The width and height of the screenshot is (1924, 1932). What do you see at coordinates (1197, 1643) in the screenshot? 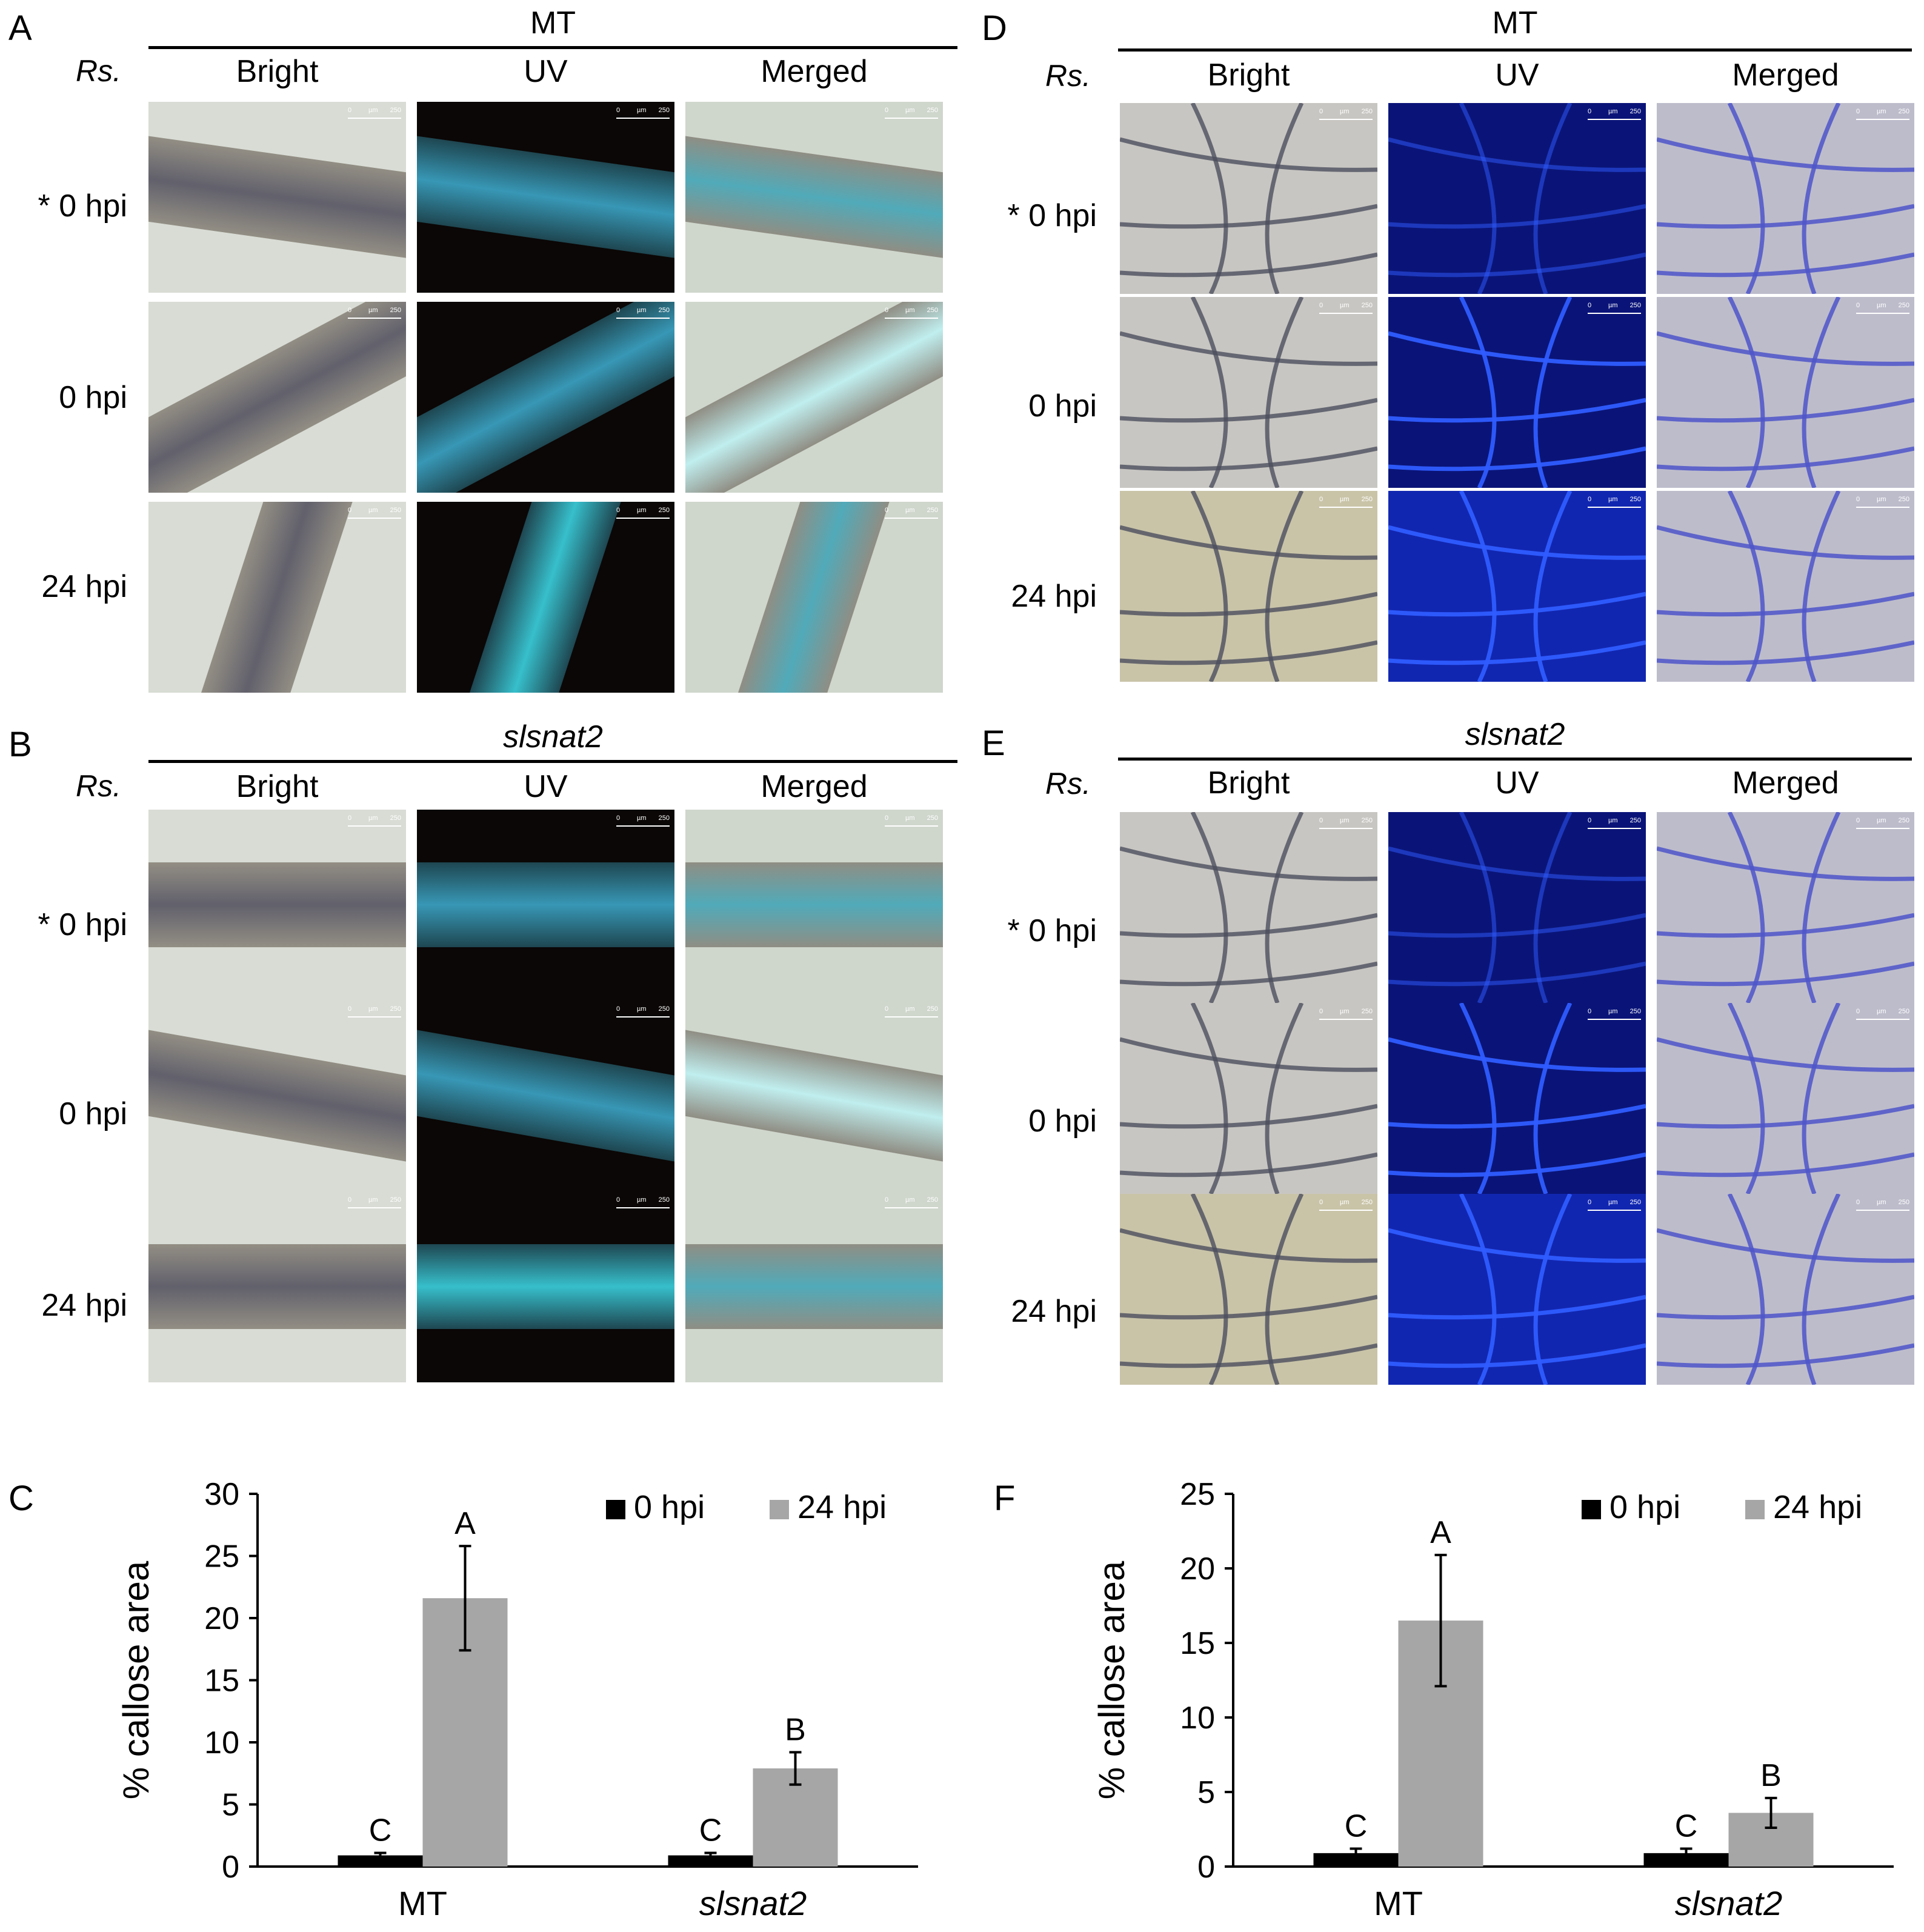
I see `y-tick-label: 15` at bounding box center [1197, 1643].